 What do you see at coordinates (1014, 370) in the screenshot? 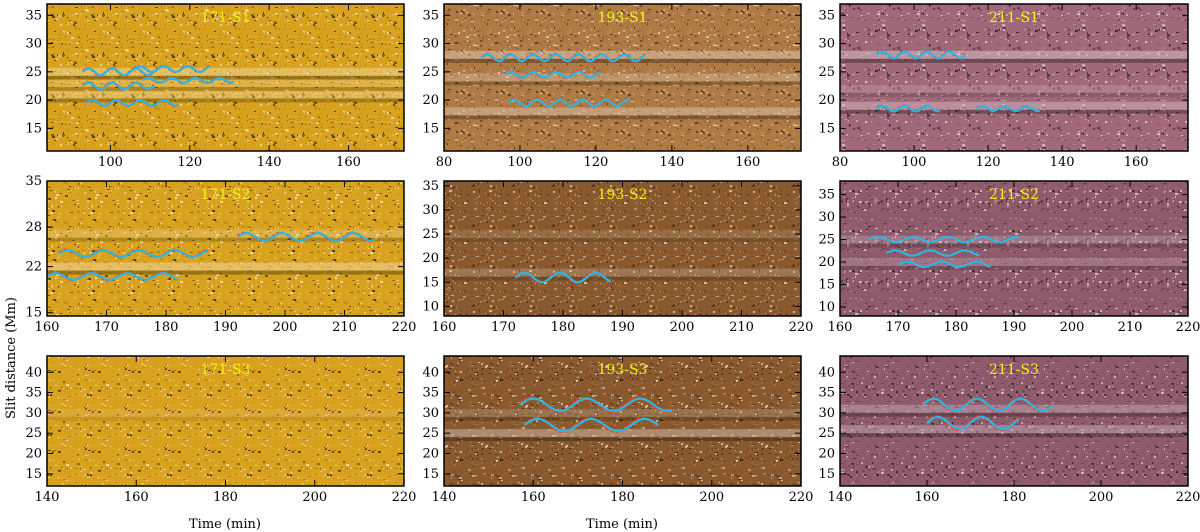
I see `panel-title: 211-S3` at bounding box center [1014, 370].